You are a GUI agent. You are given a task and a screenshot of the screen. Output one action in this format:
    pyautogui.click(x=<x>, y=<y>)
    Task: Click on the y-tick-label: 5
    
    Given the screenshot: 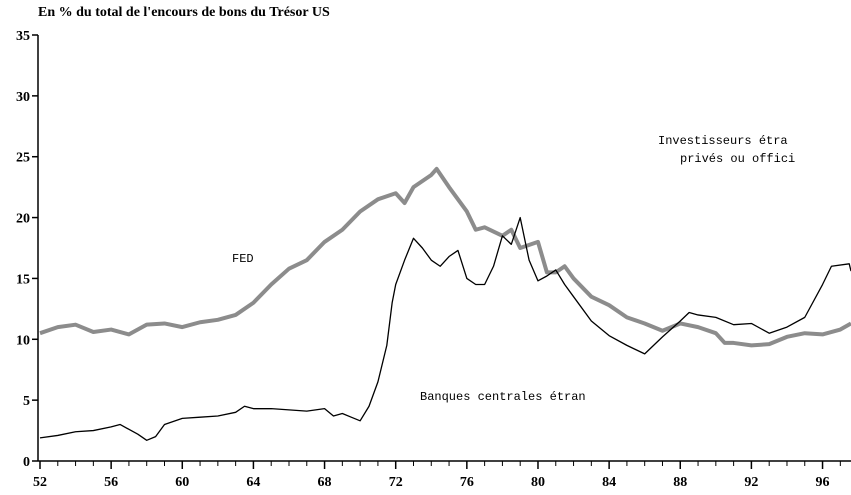 What is the action you would take?
    pyautogui.click(x=26, y=401)
    